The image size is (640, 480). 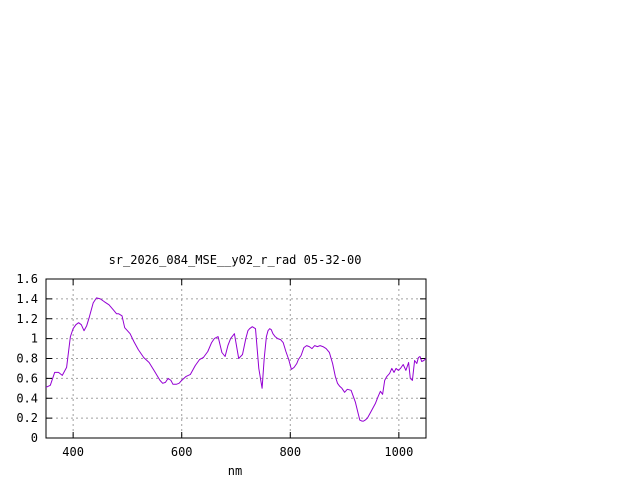 I want to click on y-tick-label: 0.2, so click(x=27, y=418).